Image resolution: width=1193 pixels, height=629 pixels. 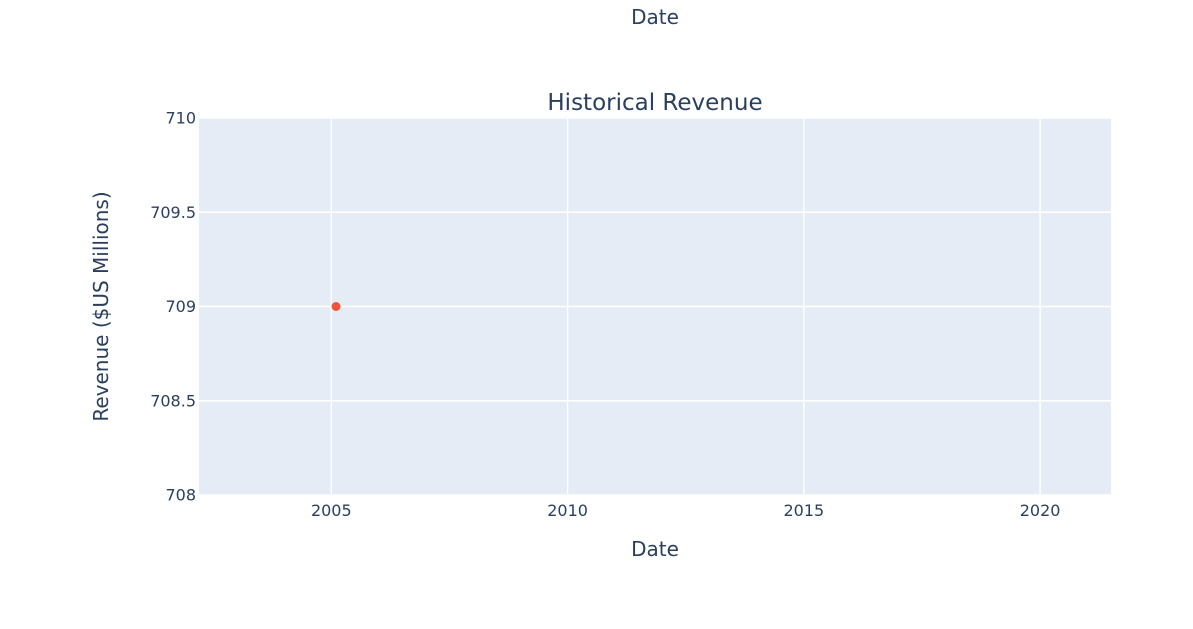 I want to click on y-tick-label: 708, so click(x=180, y=495).